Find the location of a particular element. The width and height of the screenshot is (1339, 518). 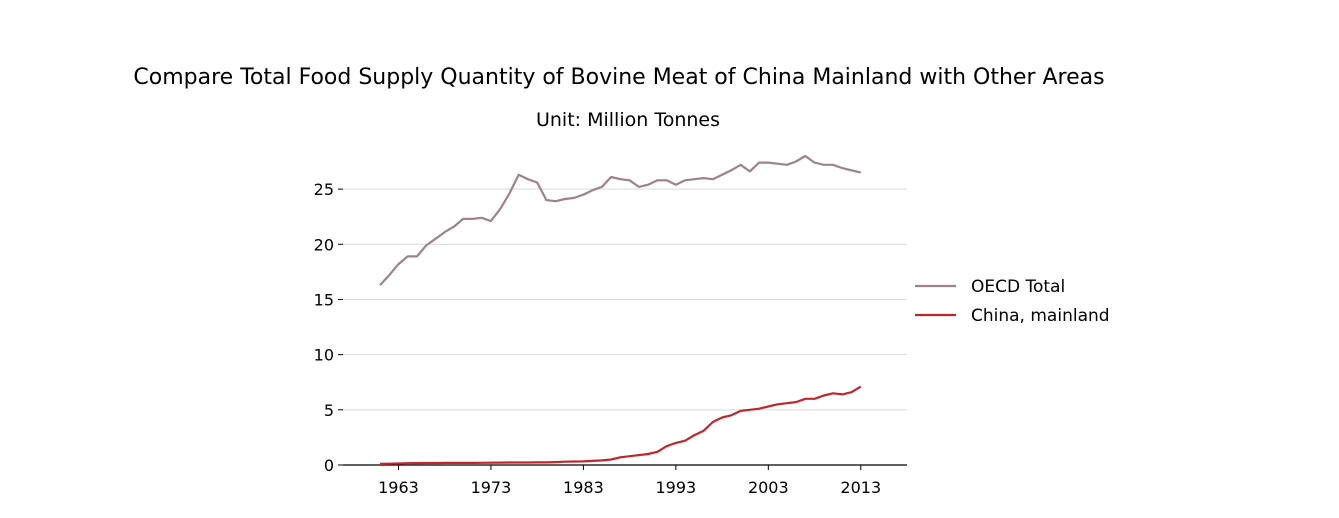

chart-subtitle: Unit: Million Tonnes is located at coordinates (628, 120).